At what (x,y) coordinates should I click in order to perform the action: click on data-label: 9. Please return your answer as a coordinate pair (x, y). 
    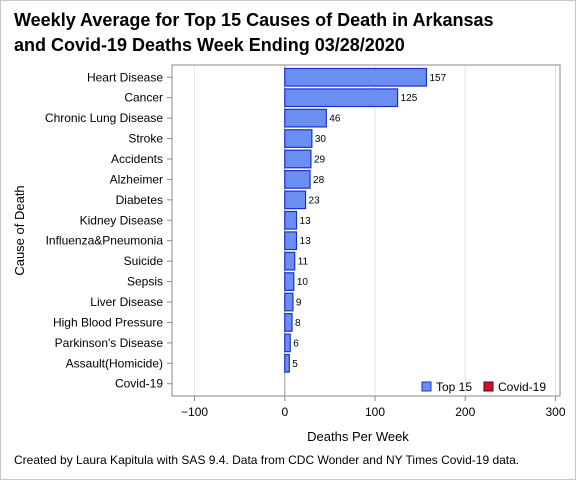
    Looking at the image, I should click on (299, 303).